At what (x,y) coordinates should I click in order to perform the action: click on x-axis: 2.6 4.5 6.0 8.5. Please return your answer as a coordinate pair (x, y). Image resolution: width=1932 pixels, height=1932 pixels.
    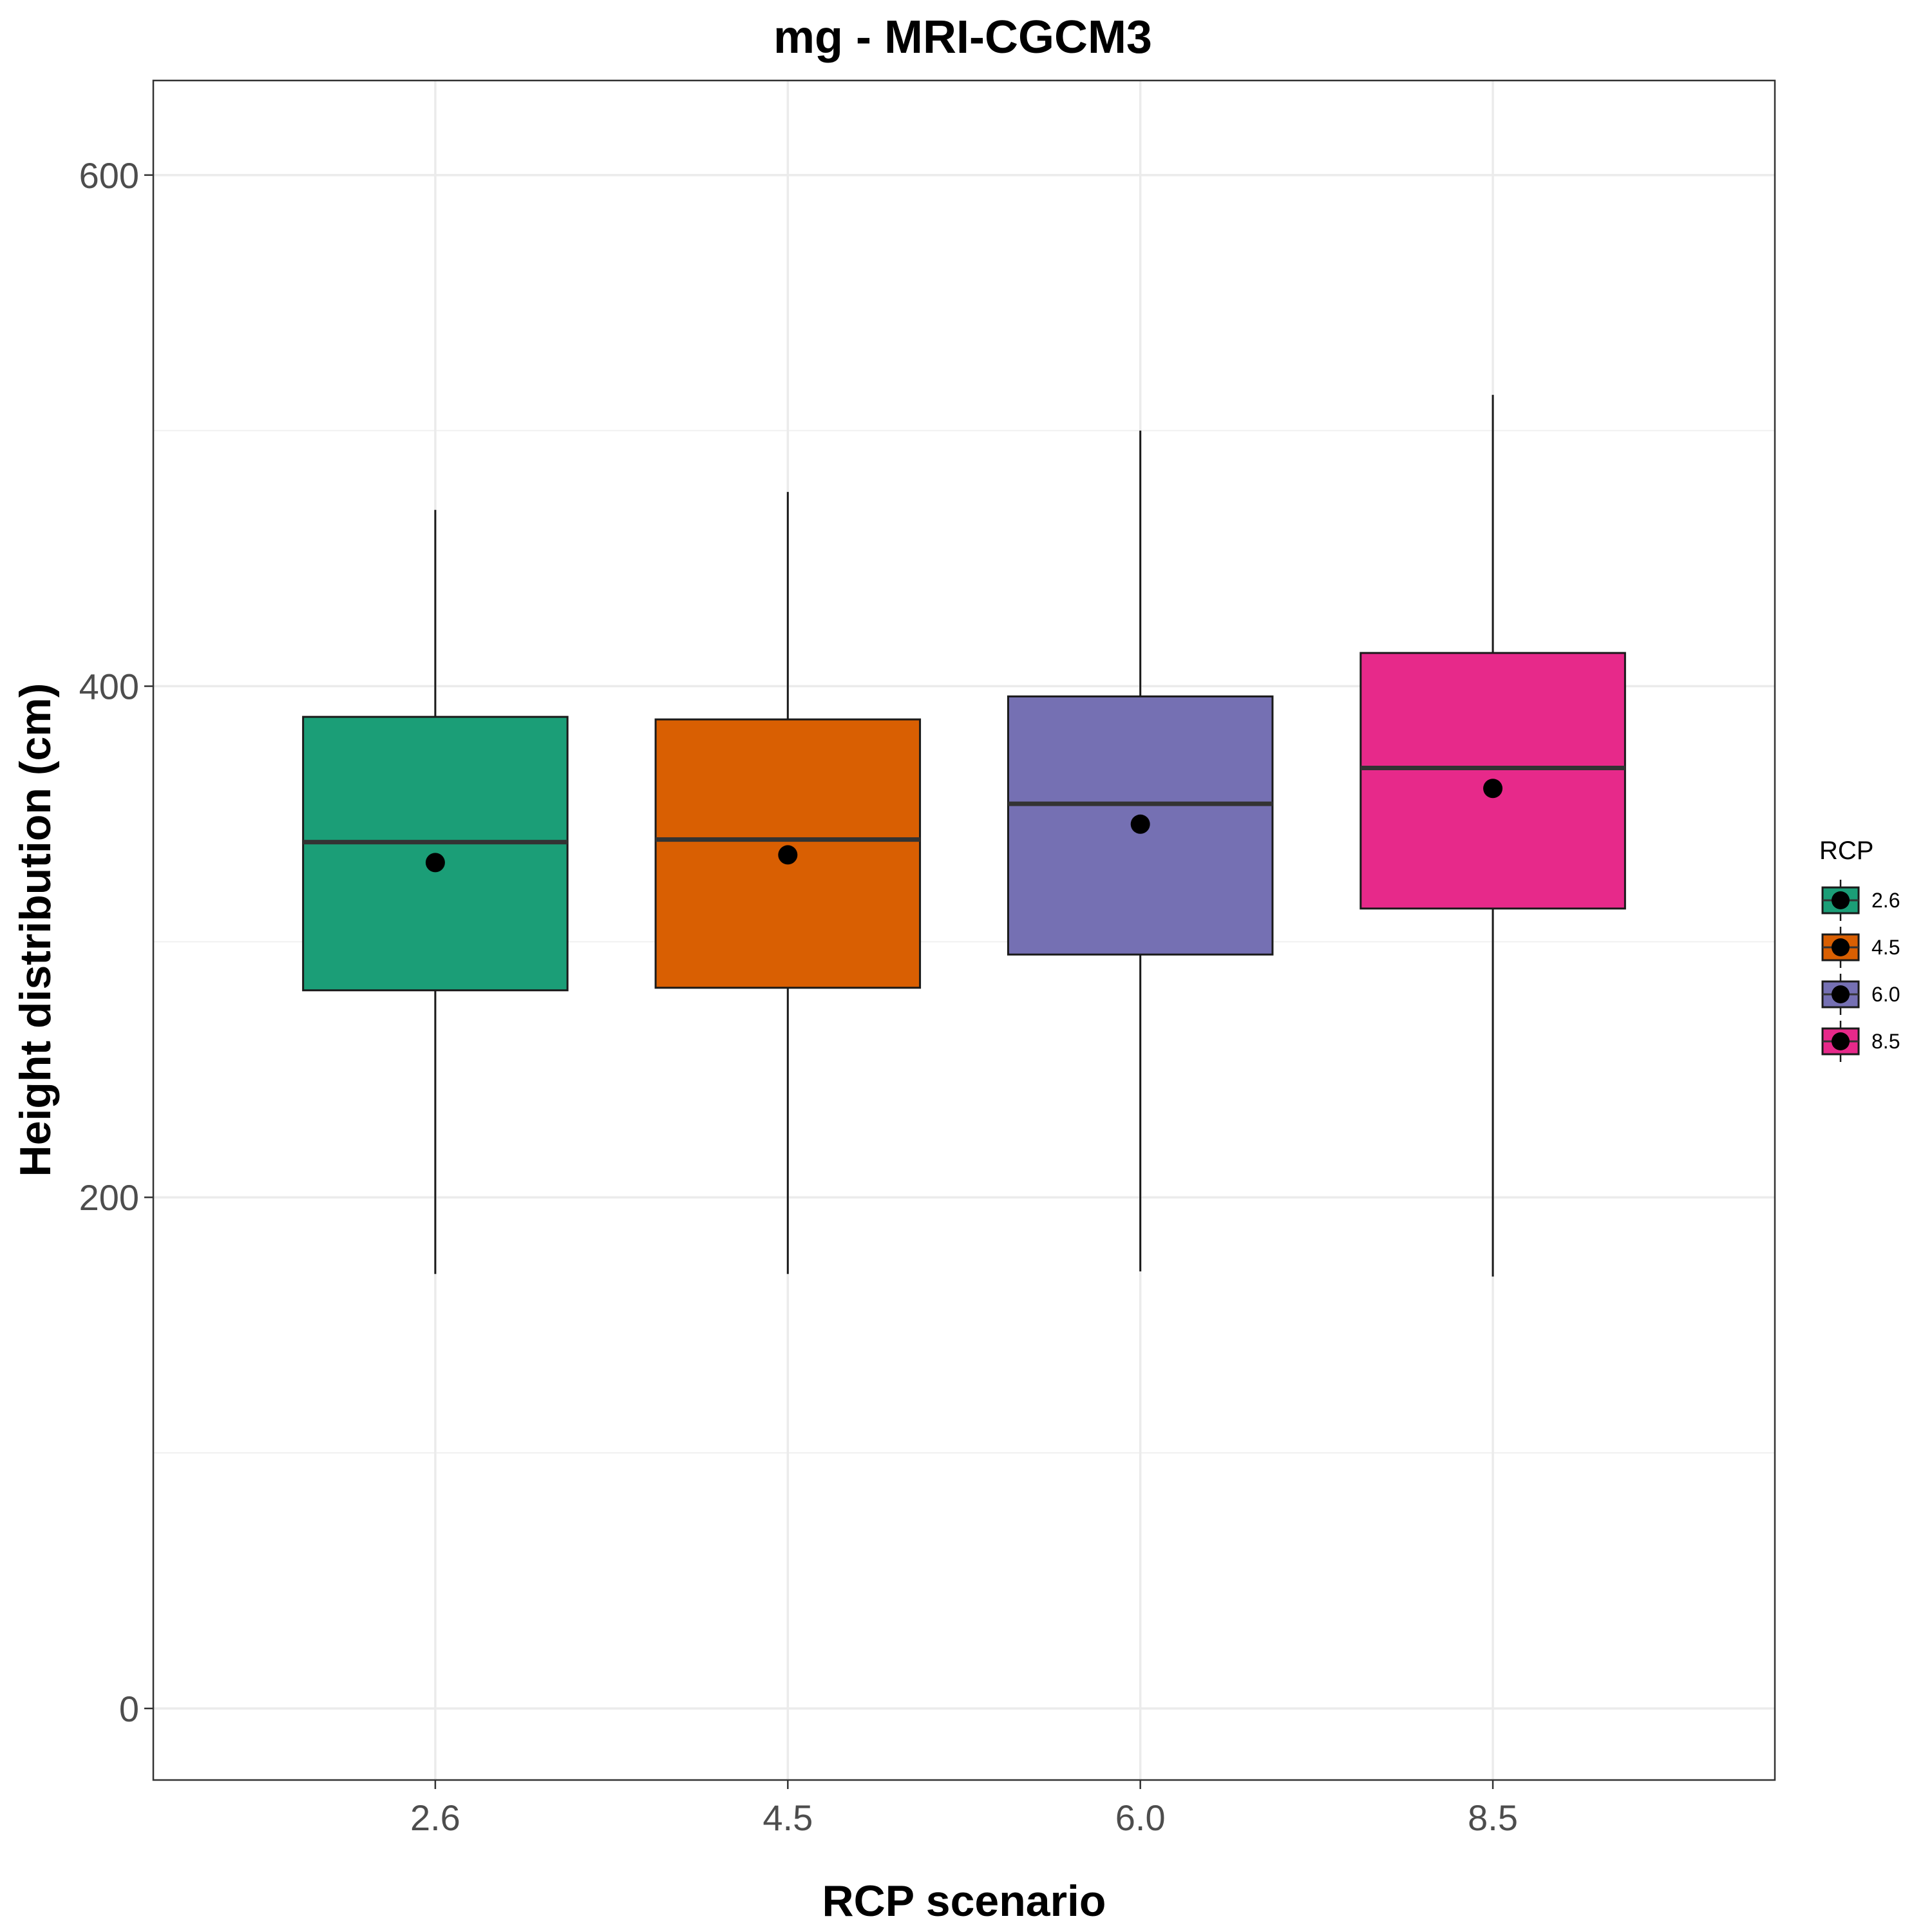
    Looking at the image, I should click on (964, 1809).